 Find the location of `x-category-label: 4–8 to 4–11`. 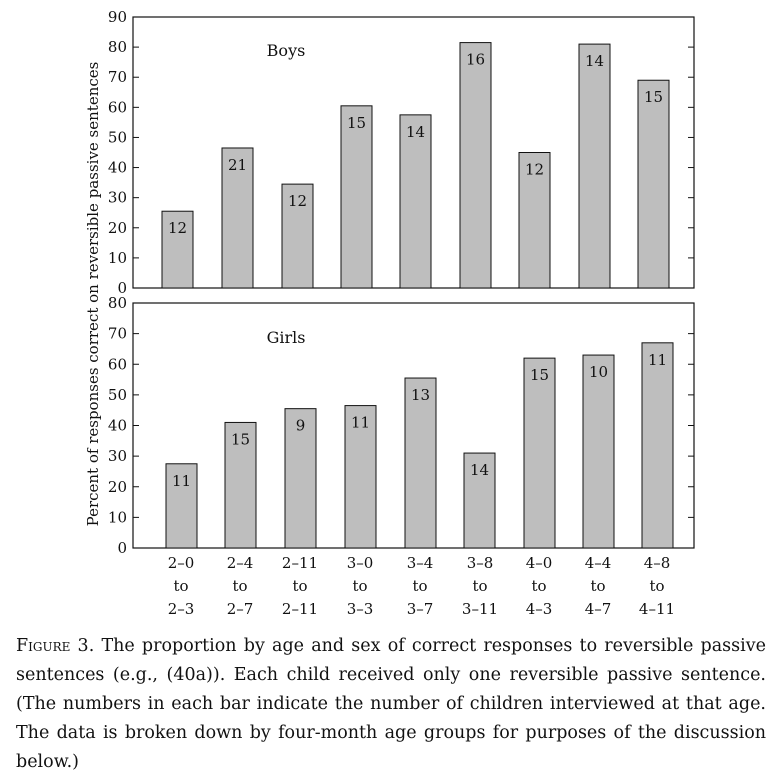

x-category-label: 4–8 to 4–11 is located at coordinates (657, 586).